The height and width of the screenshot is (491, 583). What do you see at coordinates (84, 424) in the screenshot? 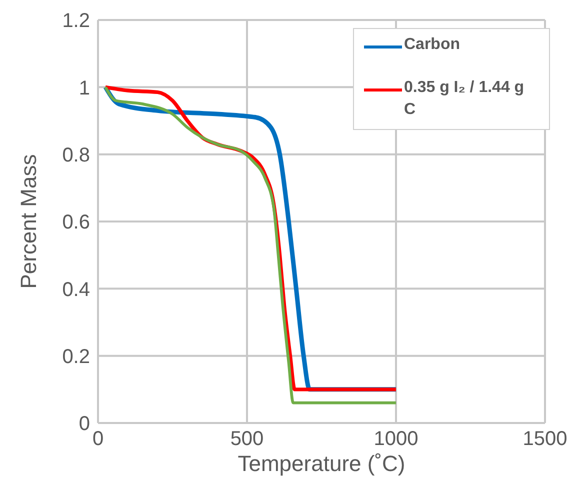
I see `y-tick-label: 0` at bounding box center [84, 424].